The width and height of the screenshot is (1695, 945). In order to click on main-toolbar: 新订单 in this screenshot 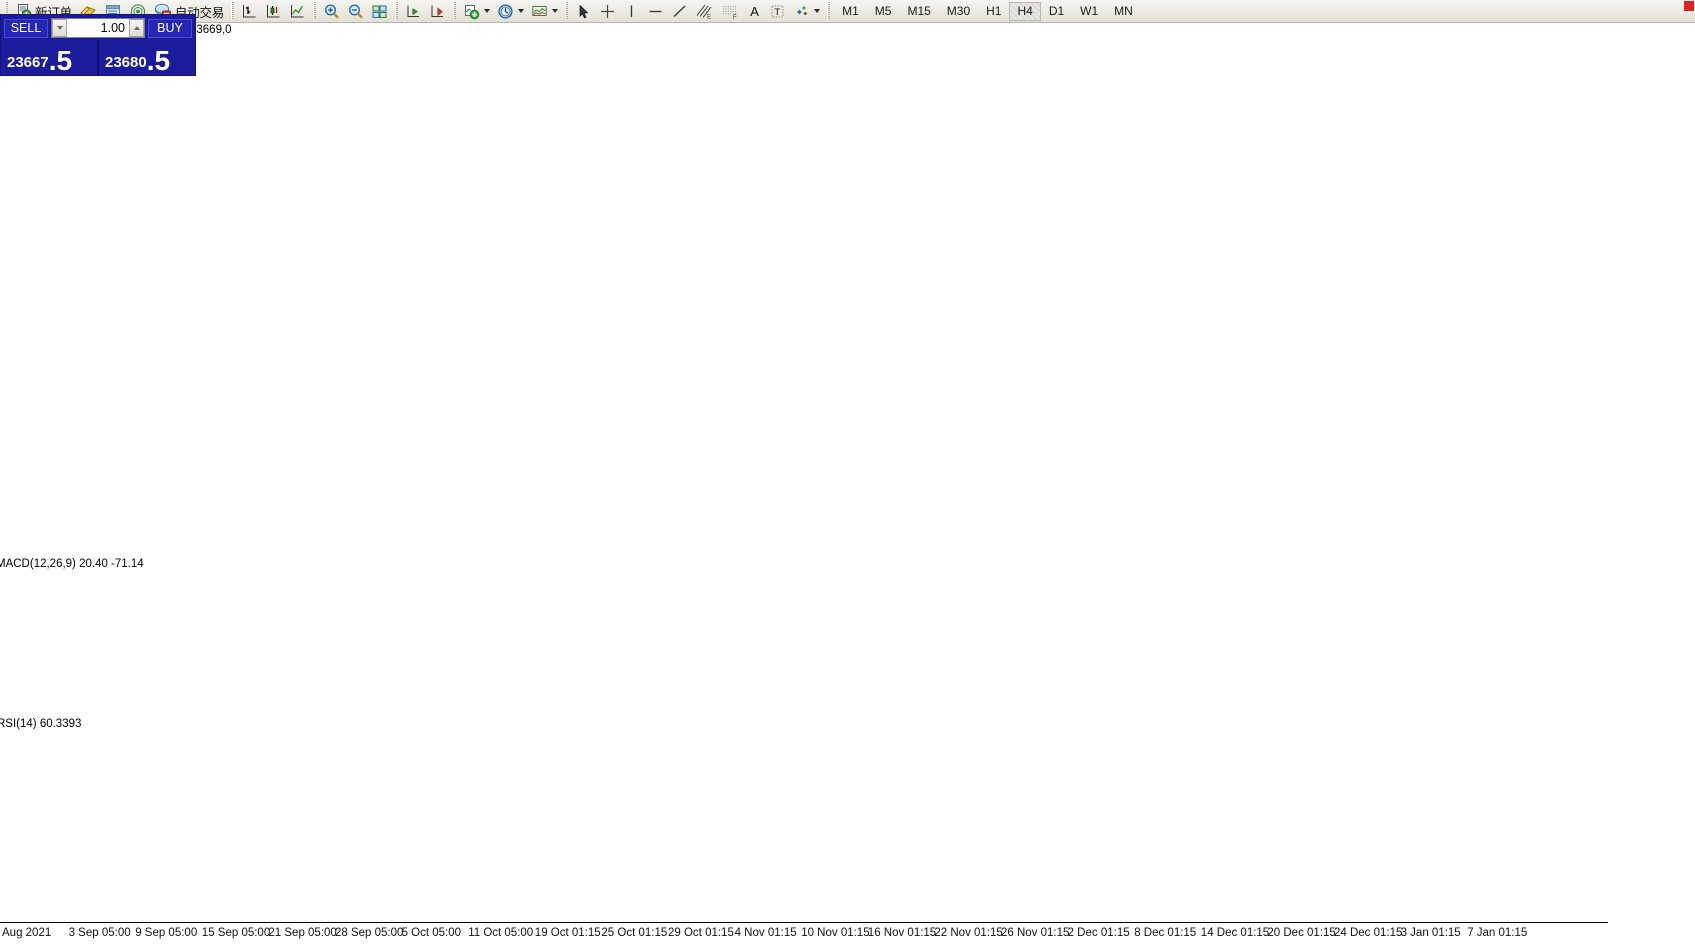, I will do `click(847, 11)`.